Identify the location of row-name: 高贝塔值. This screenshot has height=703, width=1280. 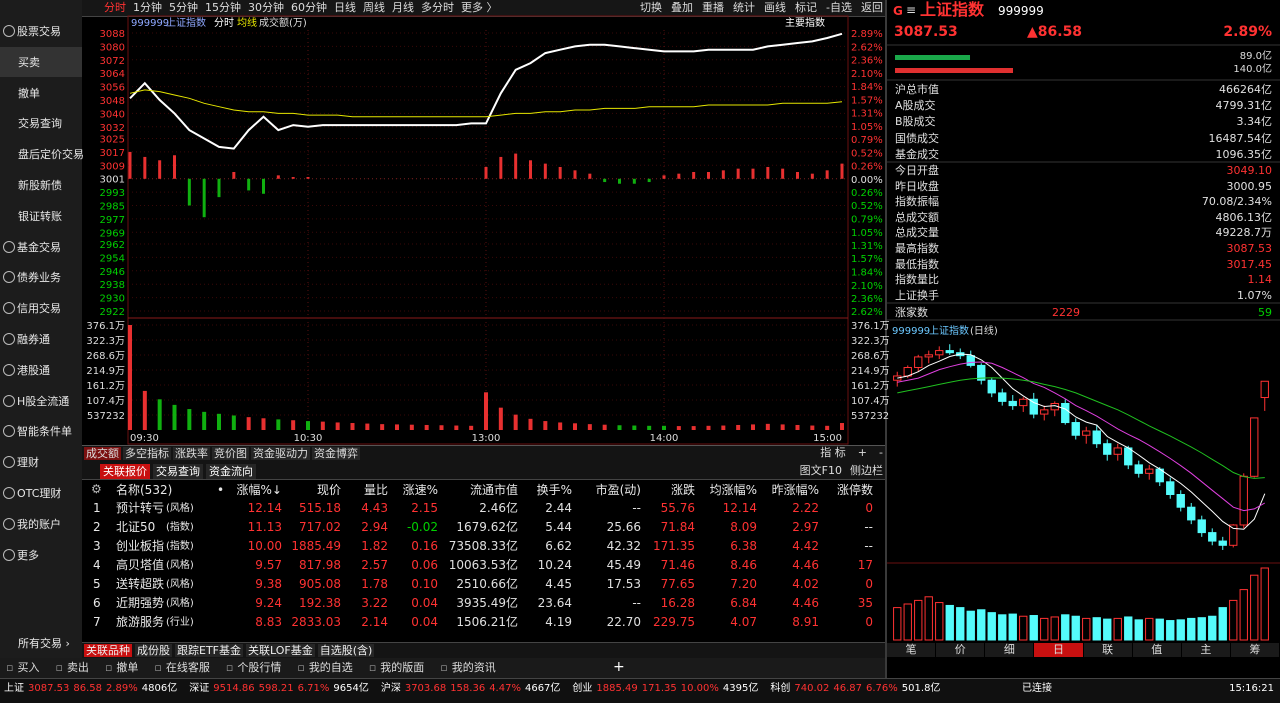
(140, 565).